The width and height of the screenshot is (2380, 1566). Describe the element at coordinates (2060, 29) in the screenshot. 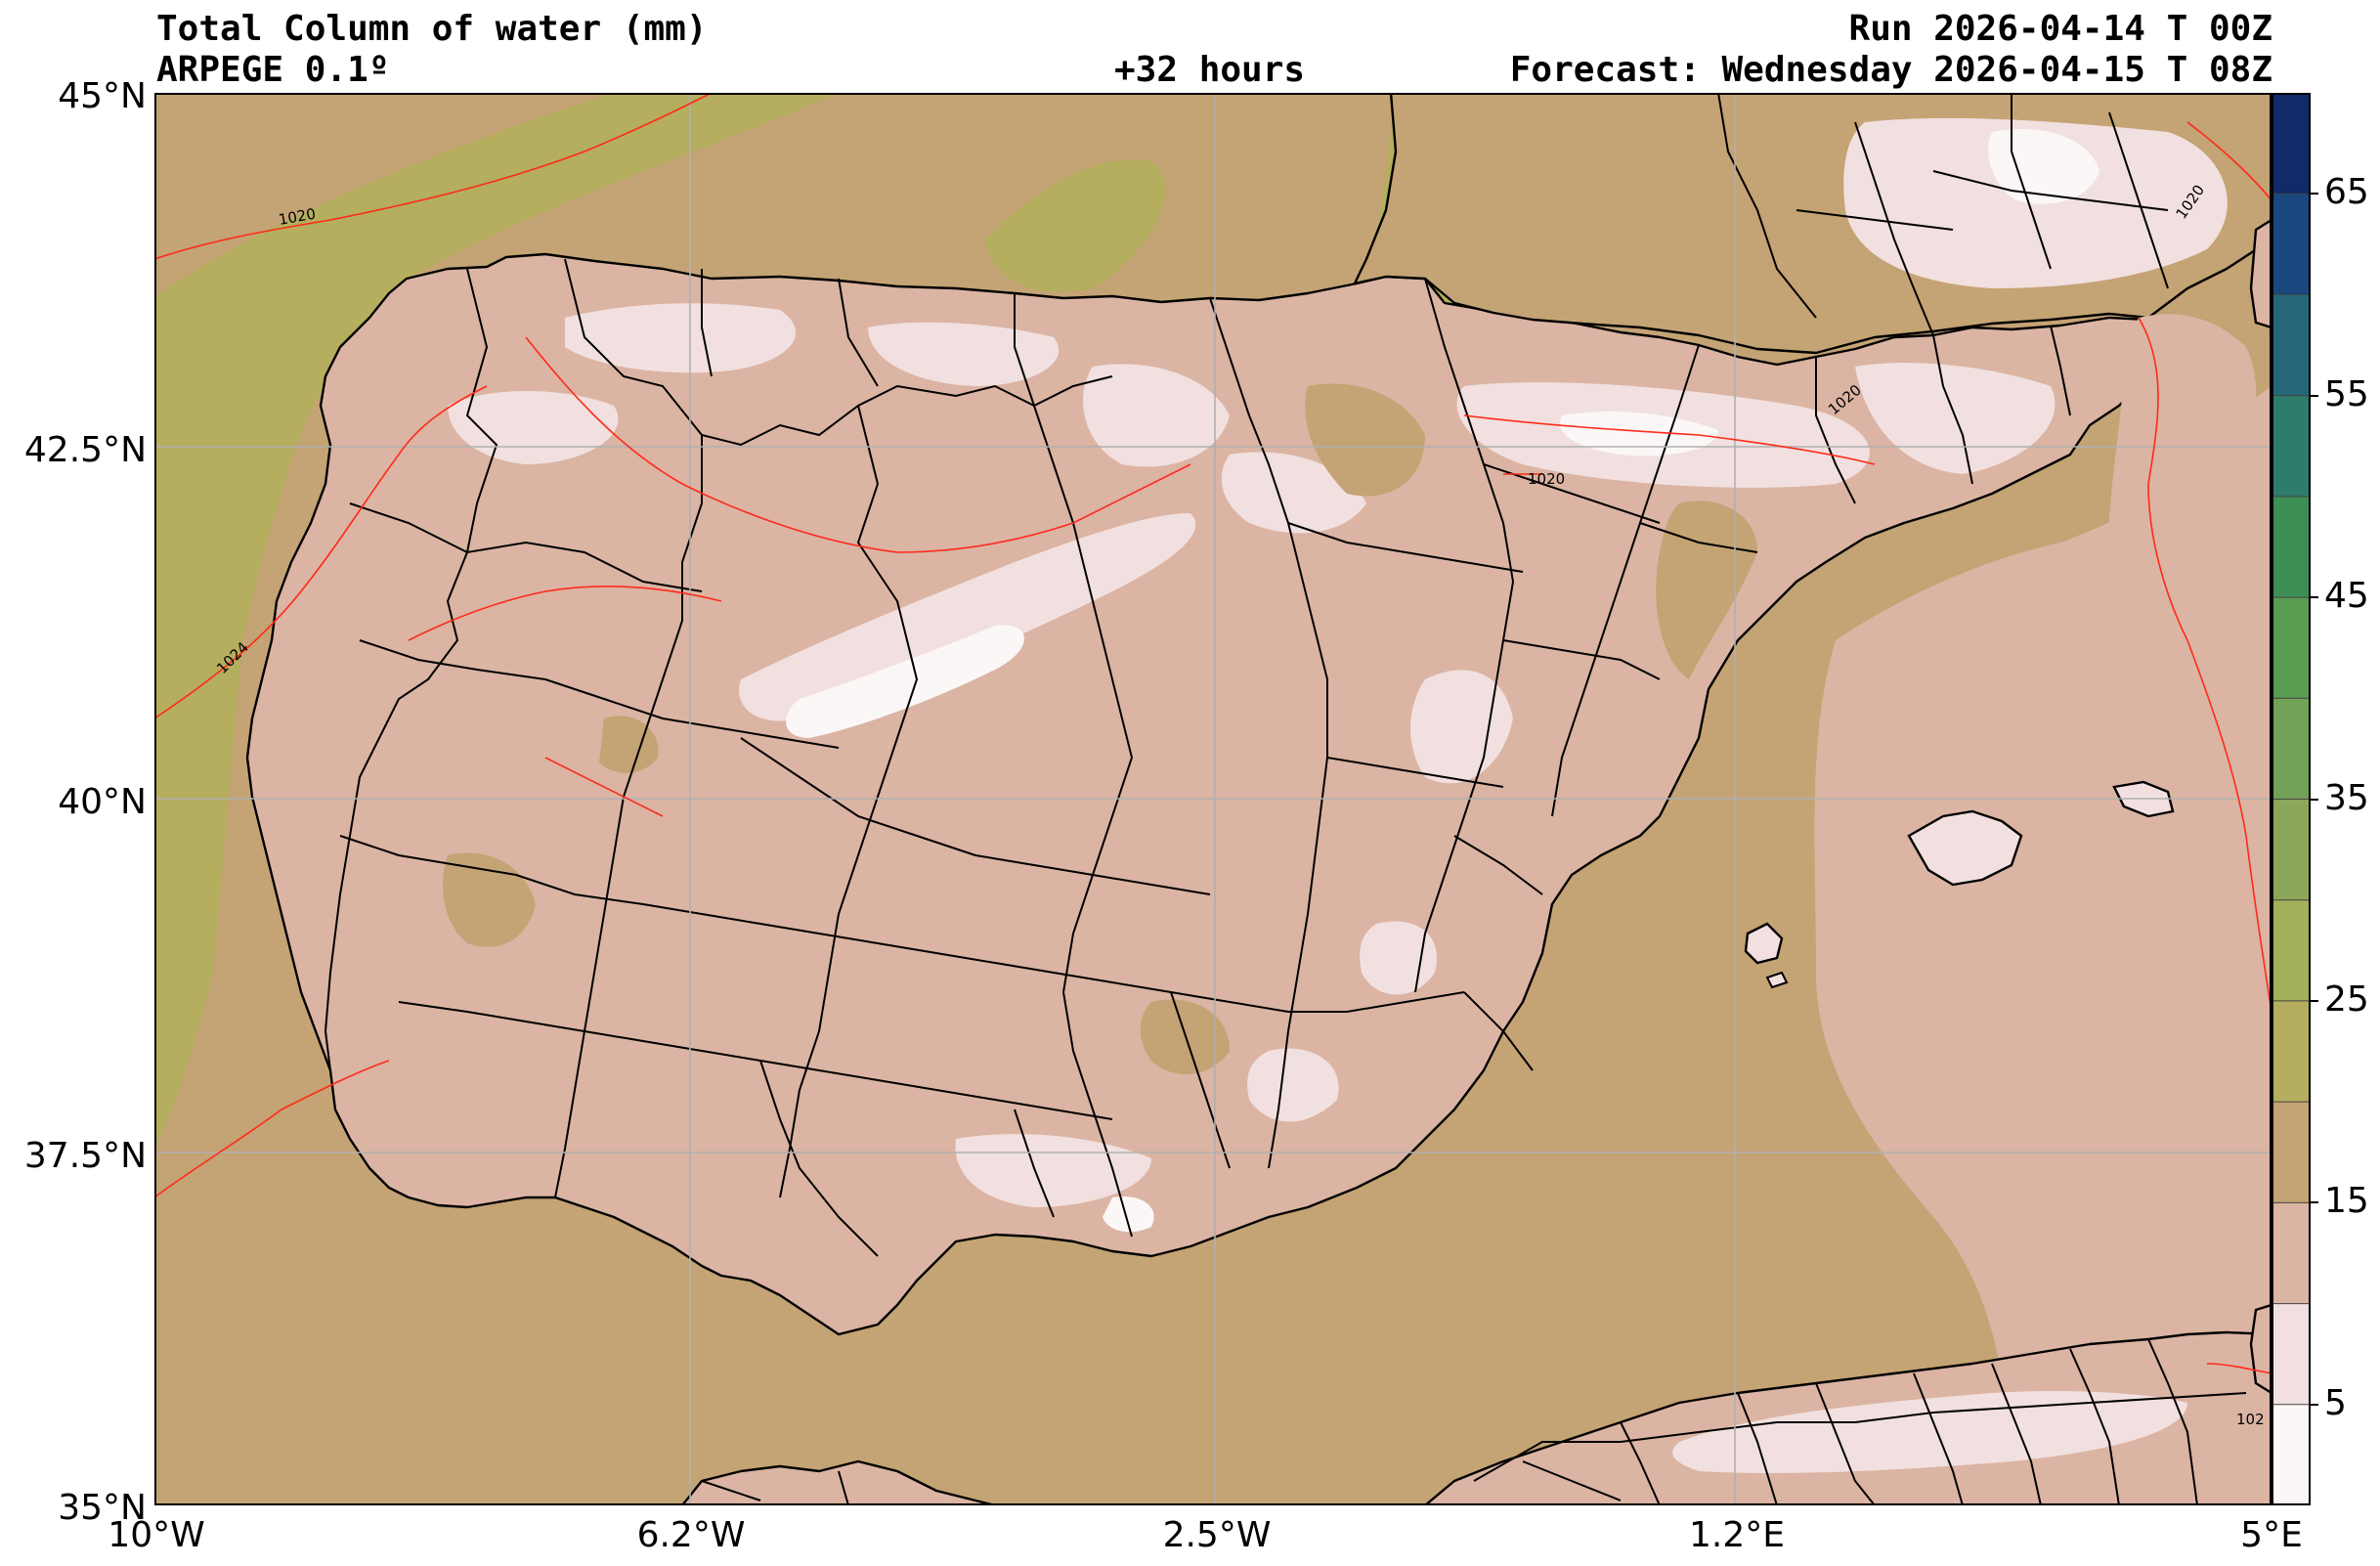

I see `run-label: Run 2026-04-14 T 00Z` at that location.